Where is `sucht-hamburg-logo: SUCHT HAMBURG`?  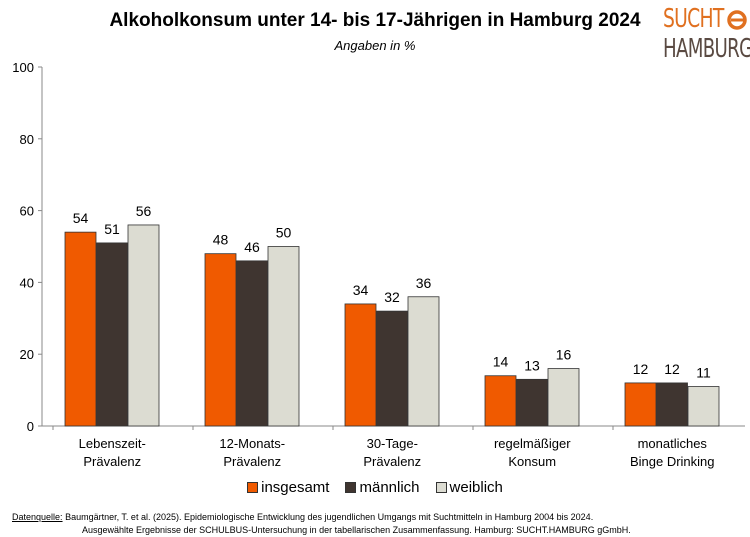 sucht-hamburg-logo: SUCHT HAMBURG is located at coordinates (706, 35).